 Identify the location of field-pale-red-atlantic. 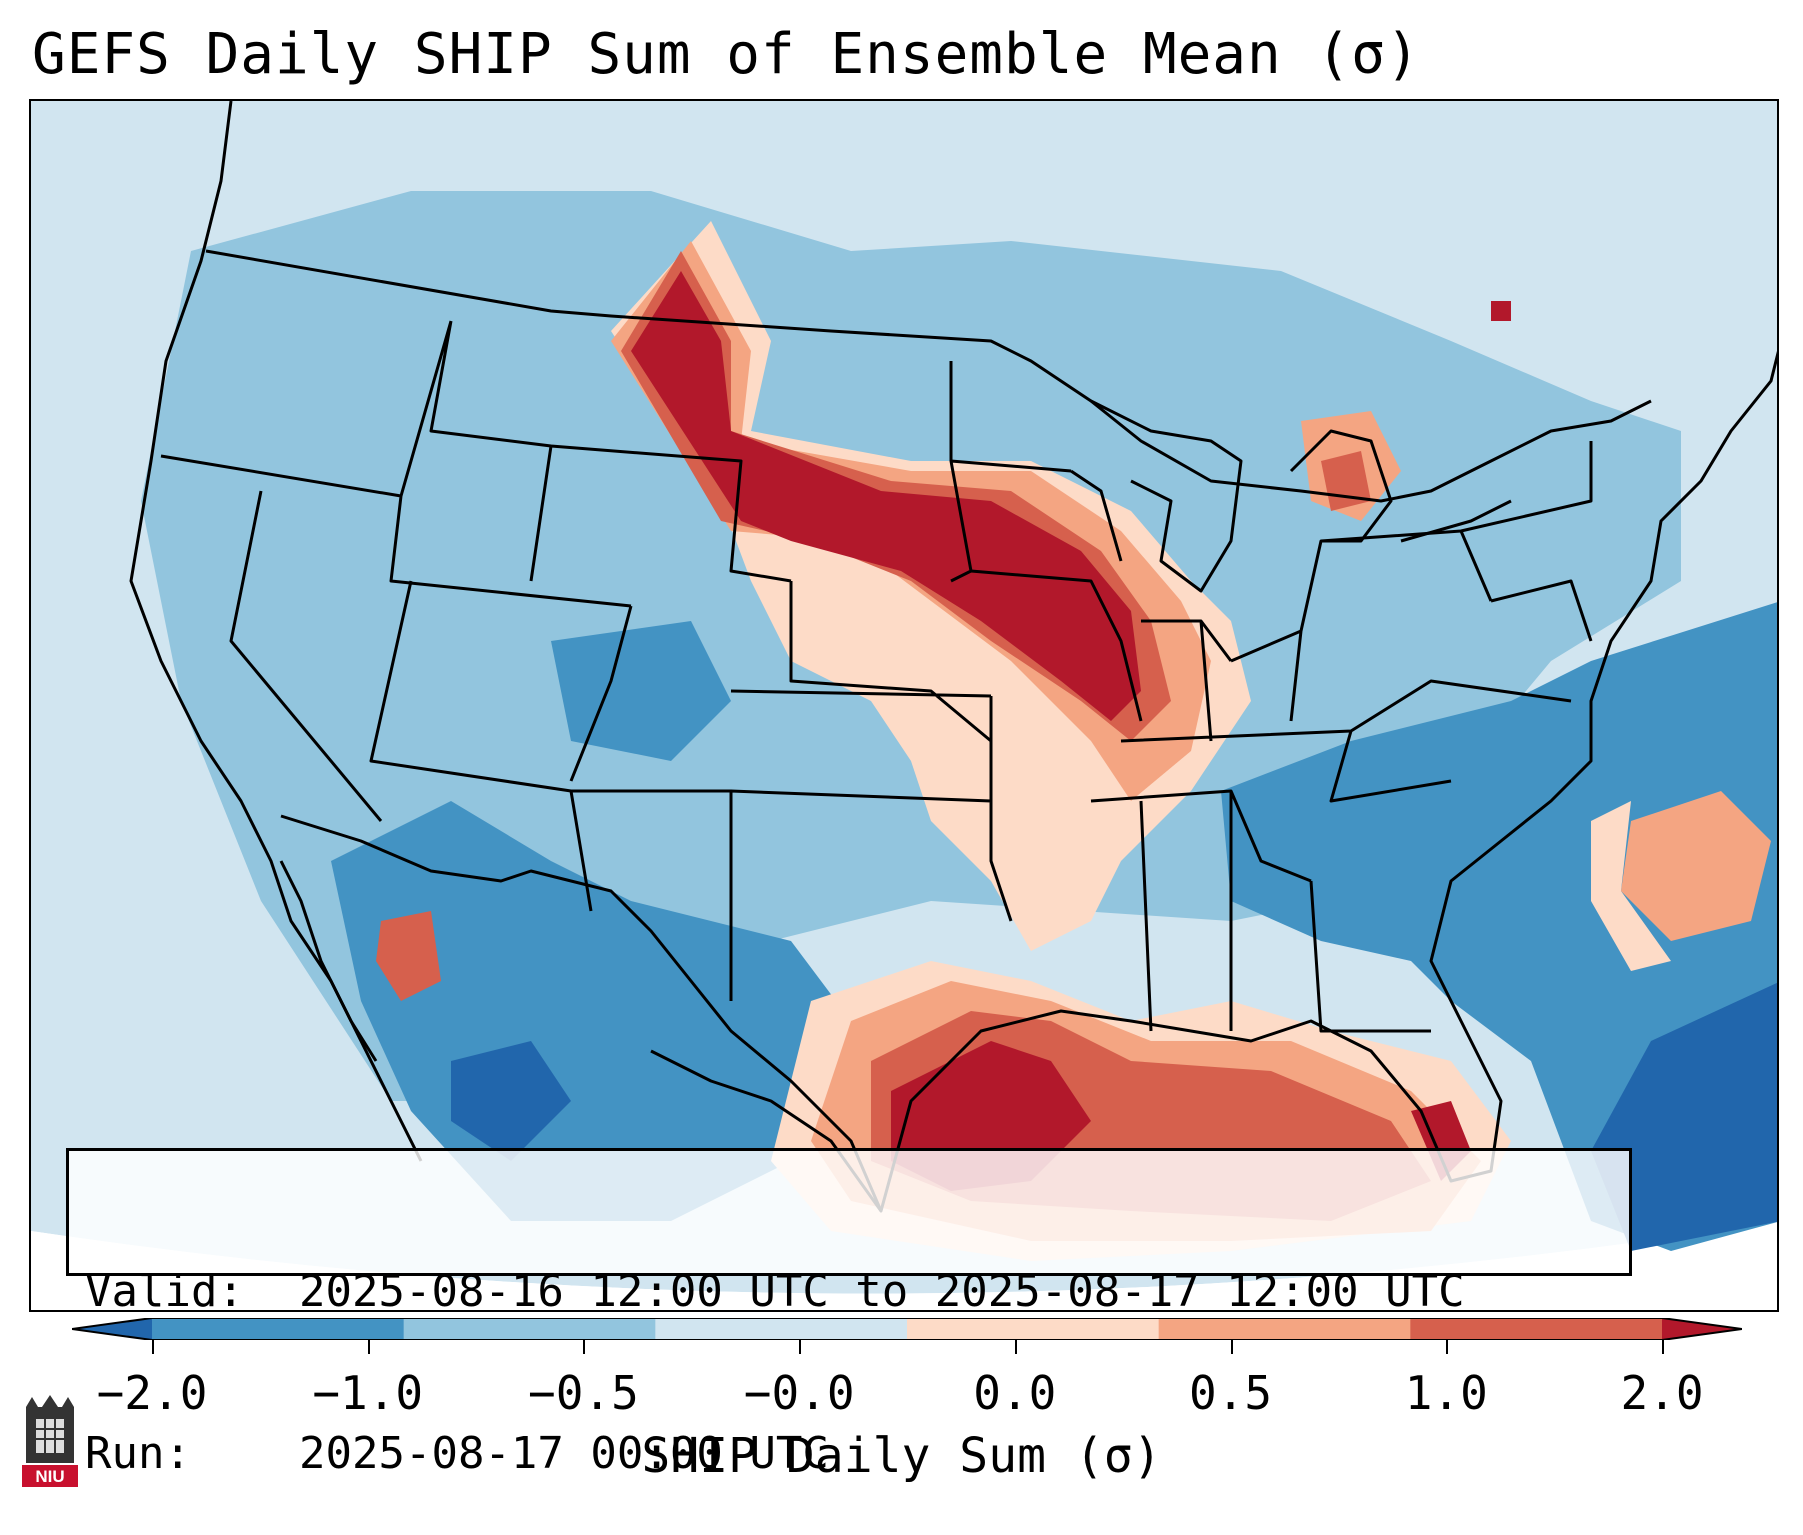
(1631, 886).